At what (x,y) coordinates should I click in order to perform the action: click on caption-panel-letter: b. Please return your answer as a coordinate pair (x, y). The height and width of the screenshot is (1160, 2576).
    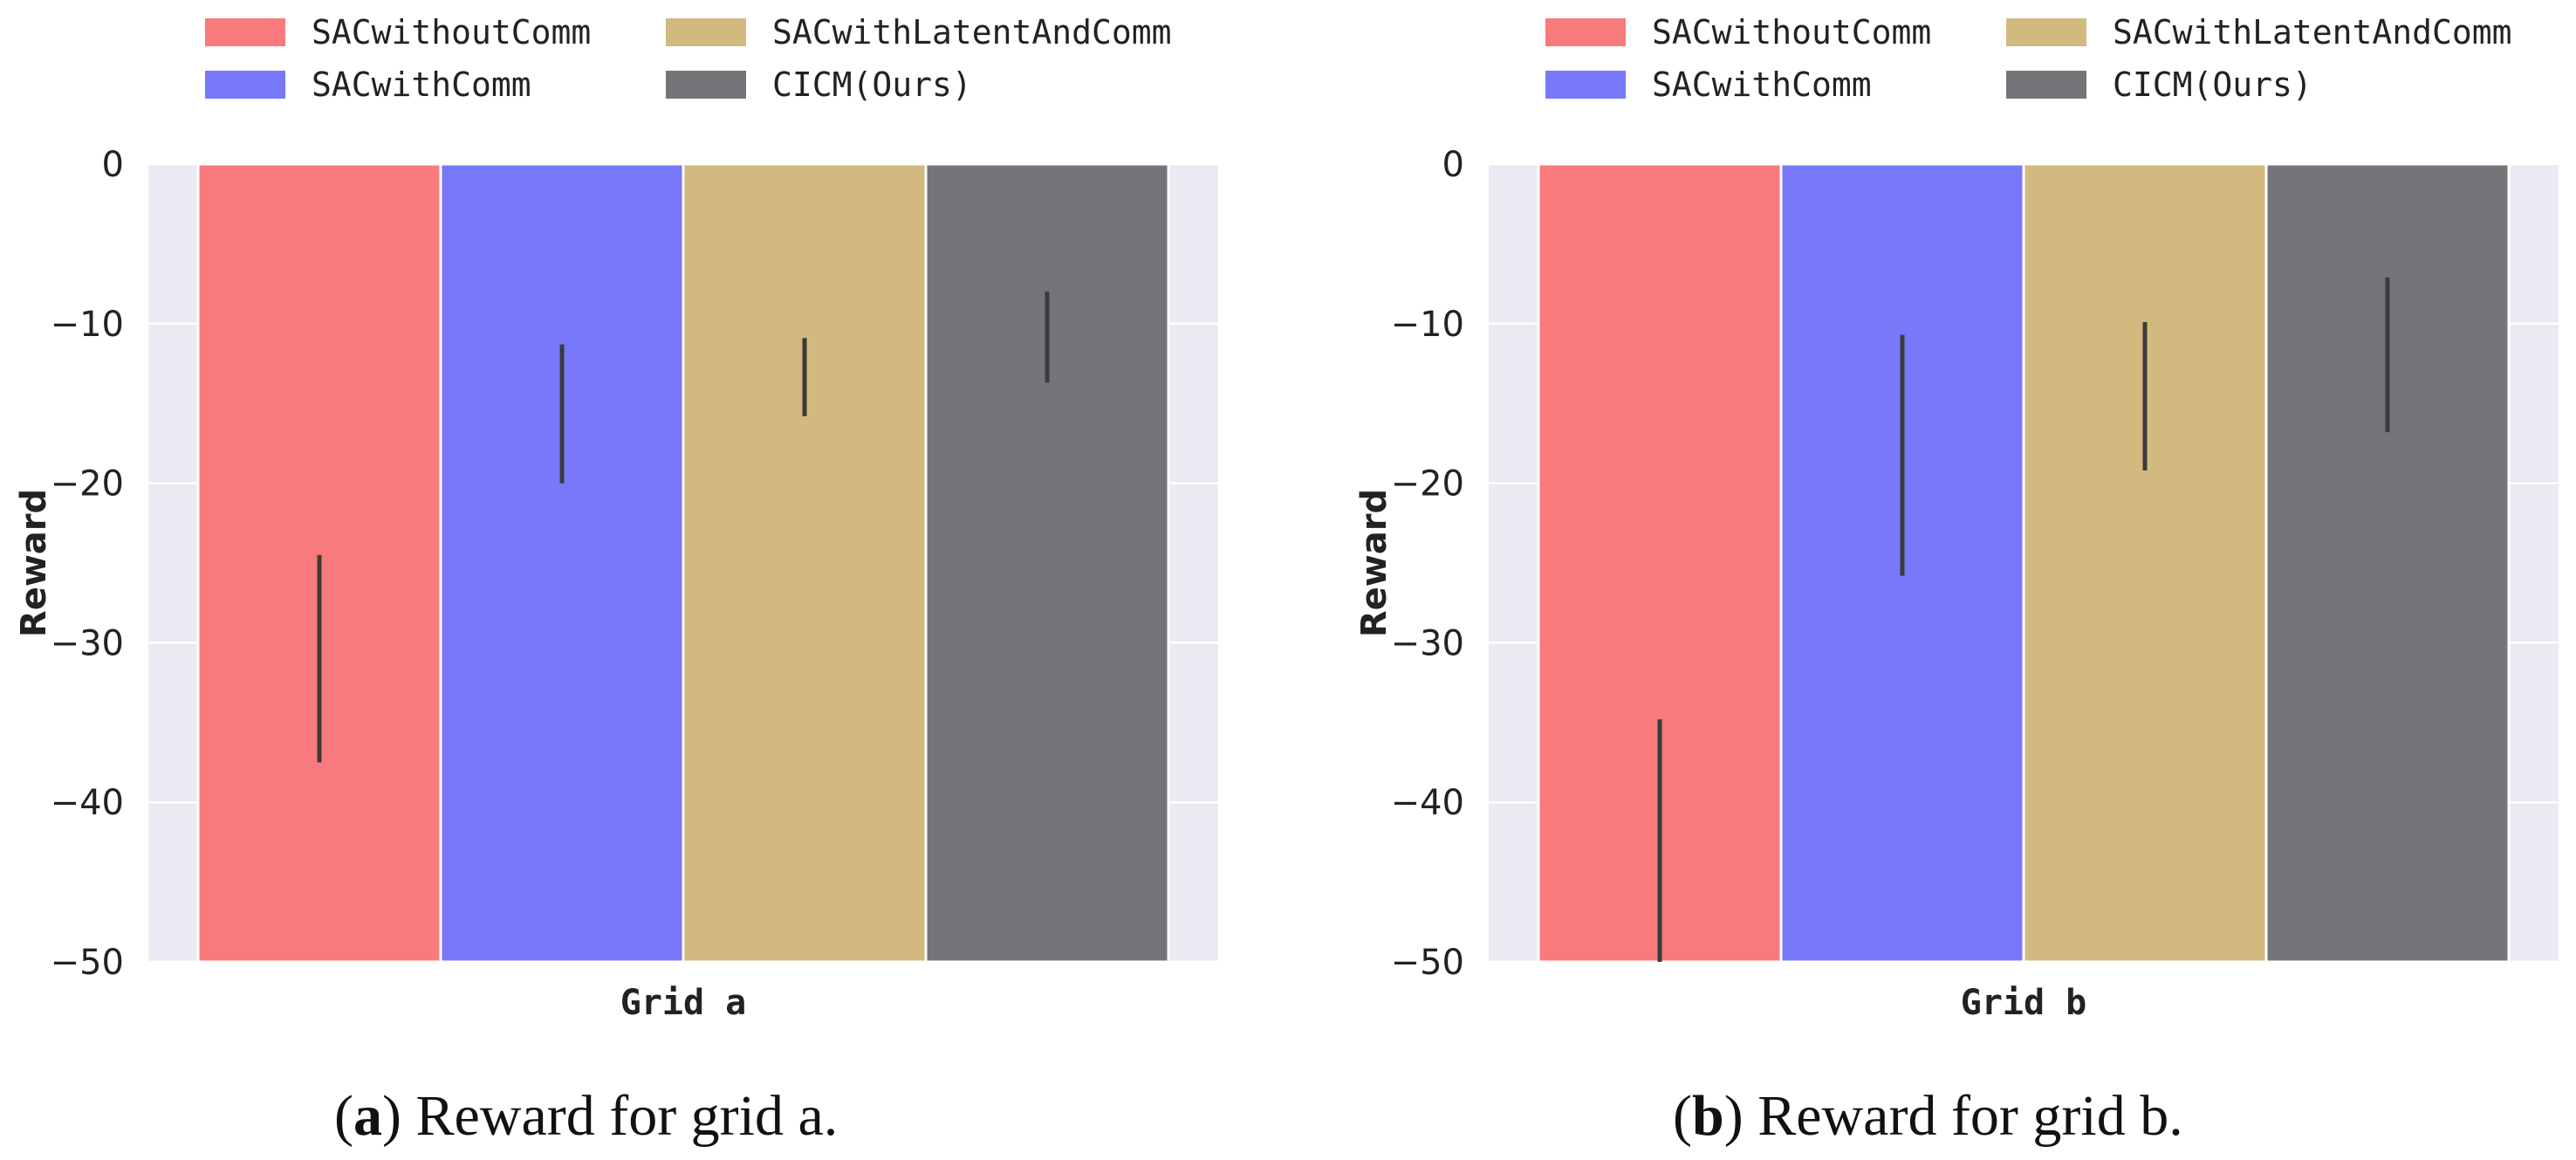
    Looking at the image, I should click on (1708, 1116).